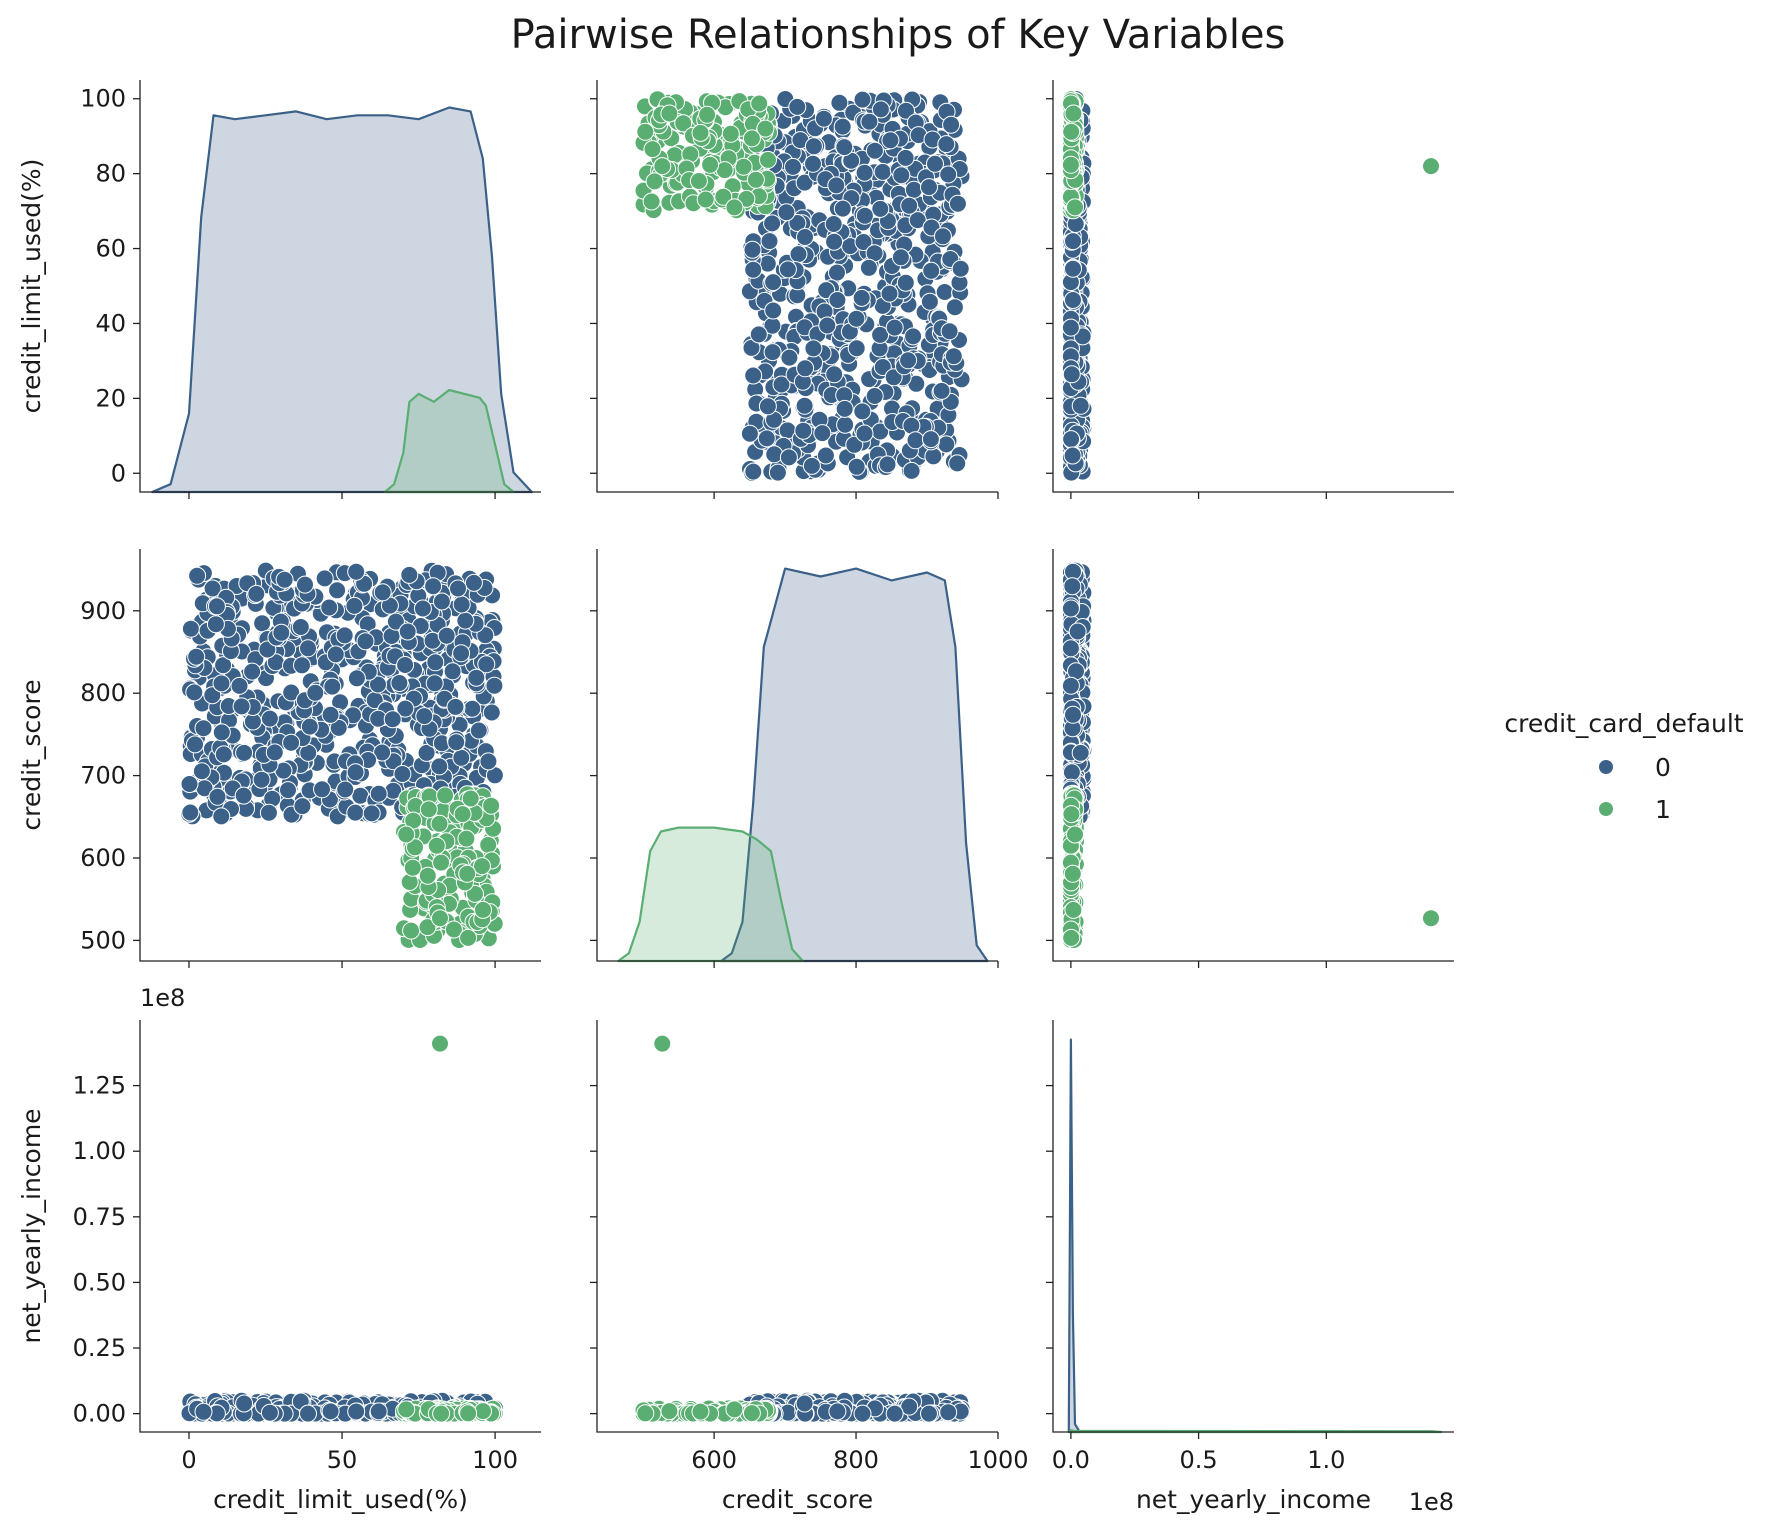 The image size is (1776, 1532). What do you see at coordinates (110, 174) in the screenshot?
I see `y-tick-label: 80` at bounding box center [110, 174].